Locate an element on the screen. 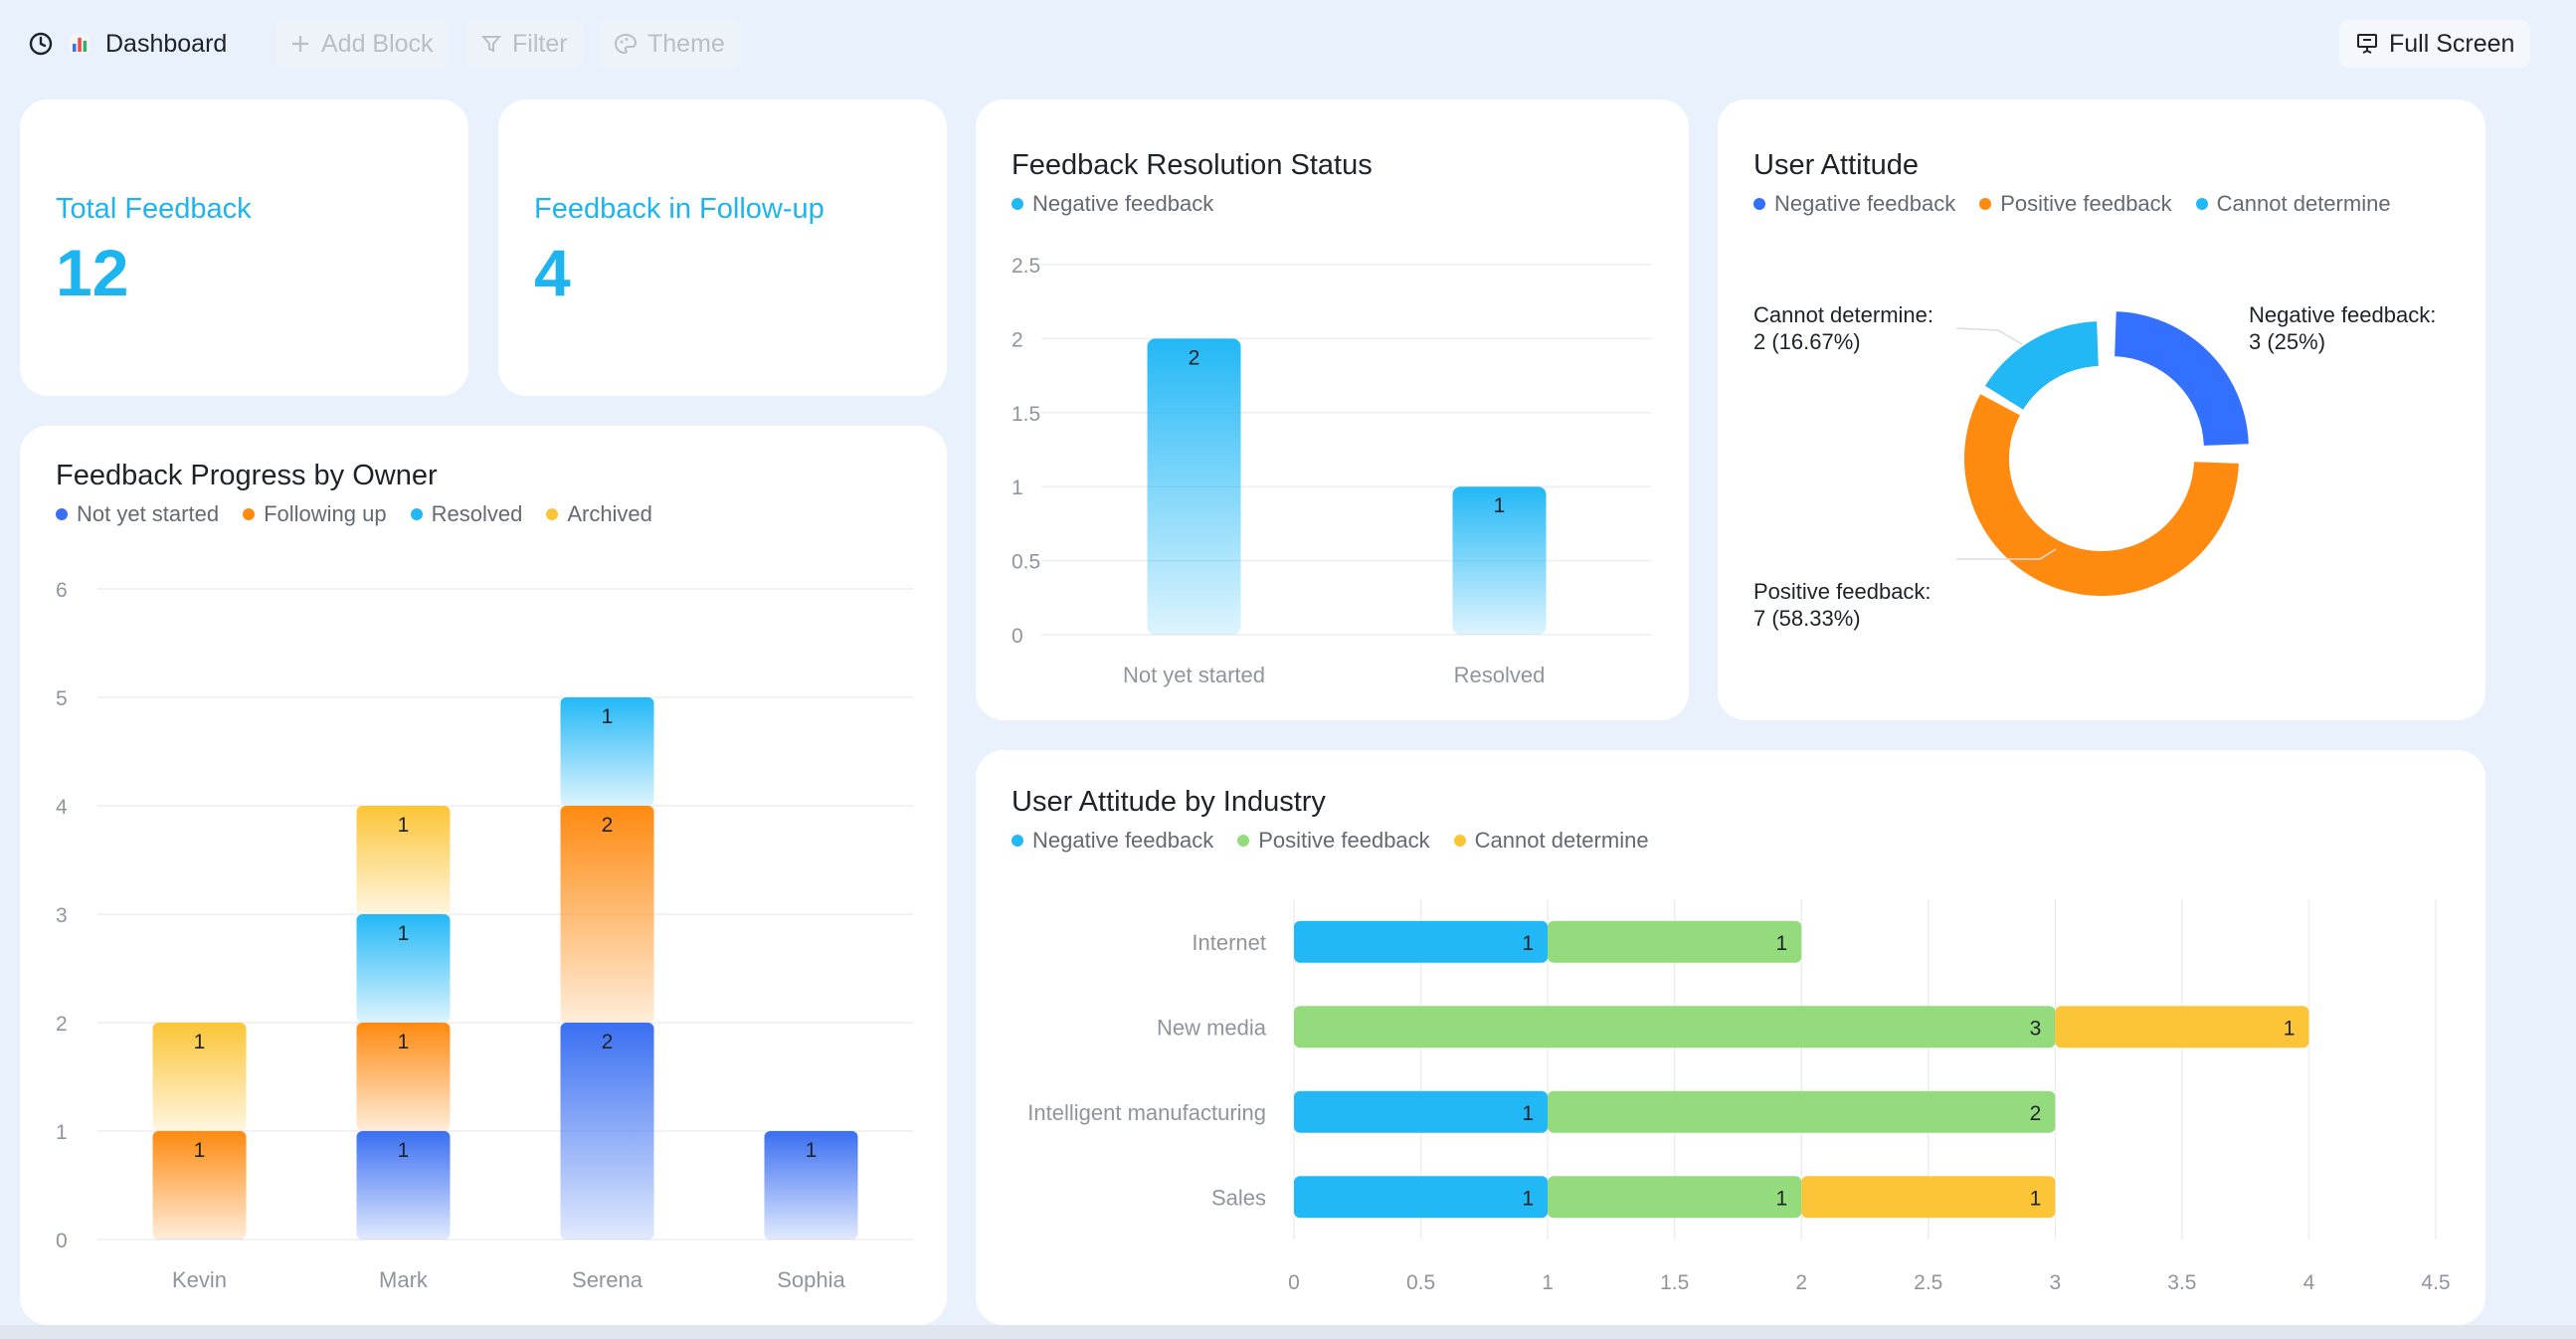  bottom-scroll-strip is located at coordinates (1288, 1332).